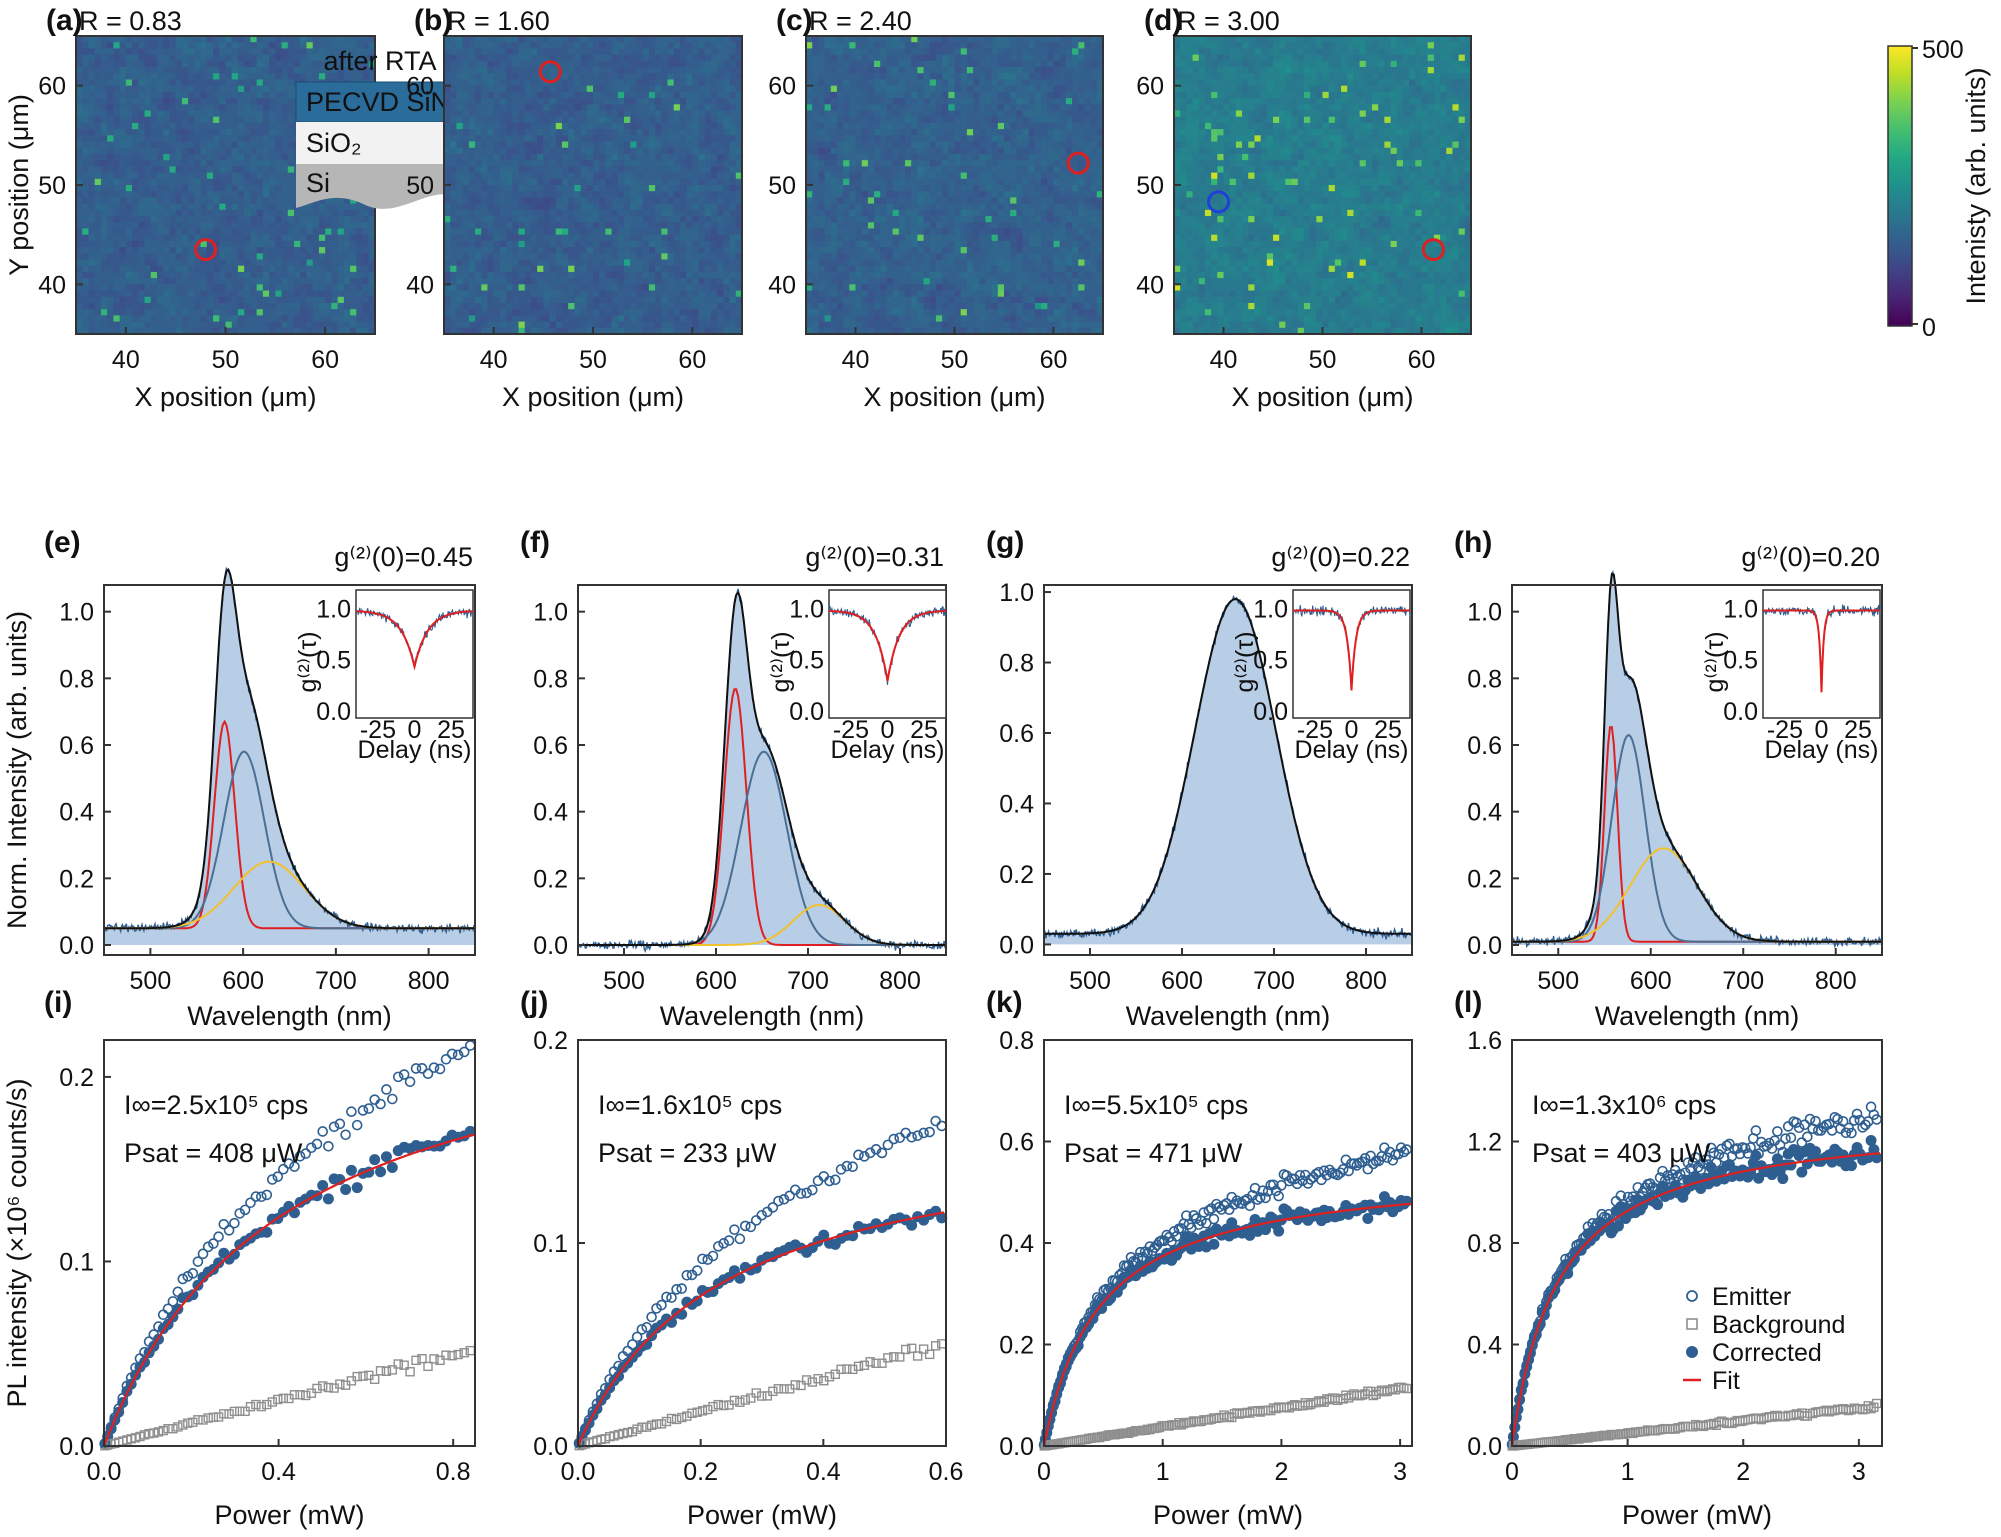 This screenshot has height=1537, width=2001. Describe the element at coordinates (52, 285) in the screenshot. I see `y-tick-label: 40` at that location.